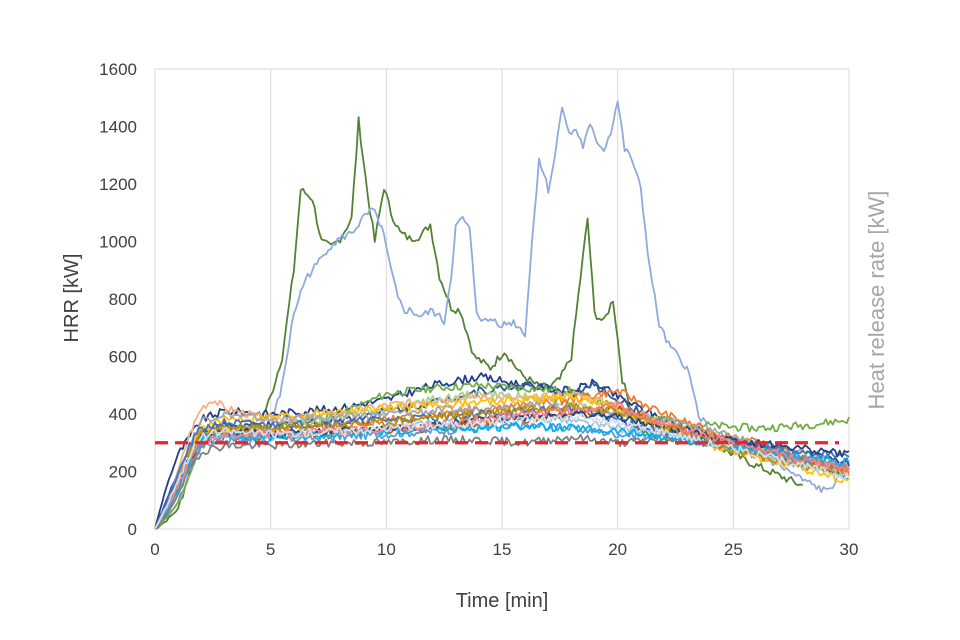 The width and height of the screenshot is (960, 640). Describe the element at coordinates (154, 549) in the screenshot. I see `x-tick-label: 0` at that location.